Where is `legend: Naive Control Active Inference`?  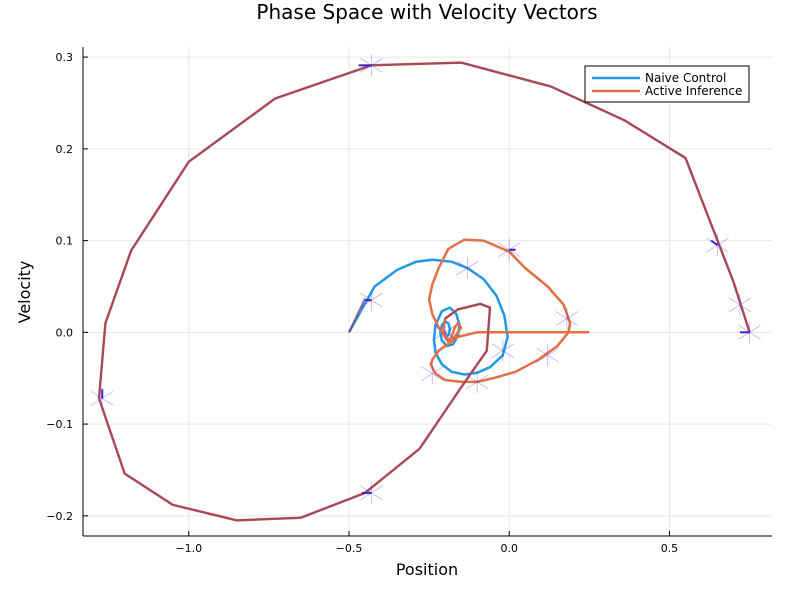 legend: Naive Control Active Inference is located at coordinates (667, 84).